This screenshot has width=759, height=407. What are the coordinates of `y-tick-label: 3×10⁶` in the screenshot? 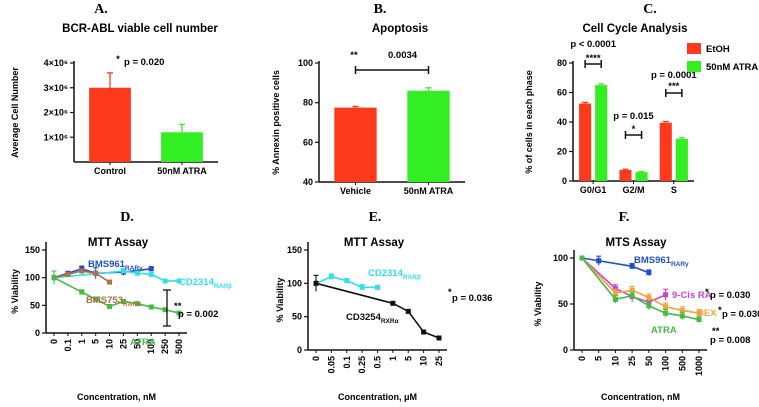 It's located at (56, 88).